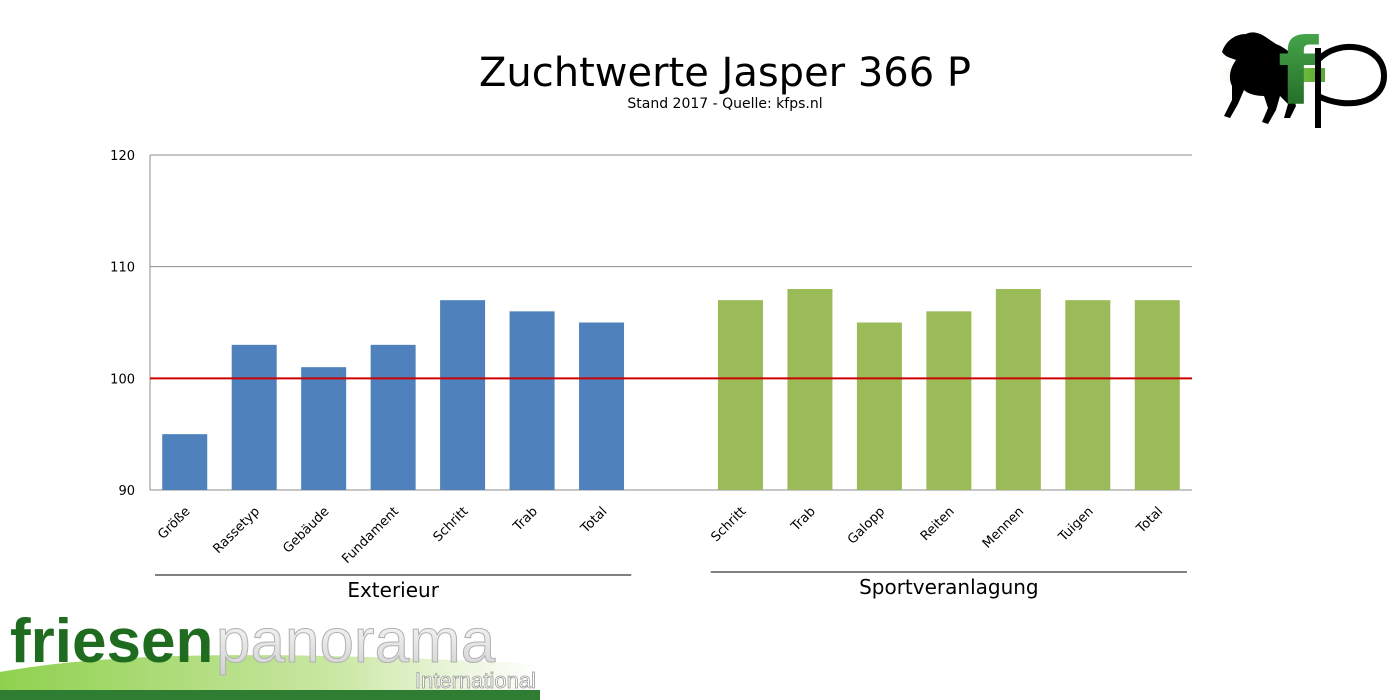 The width and height of the screenshot is (1400, 700). Describe the element at coordinates (122, 268) in the screenshot. I see `y-tick-label: 110` at that location.